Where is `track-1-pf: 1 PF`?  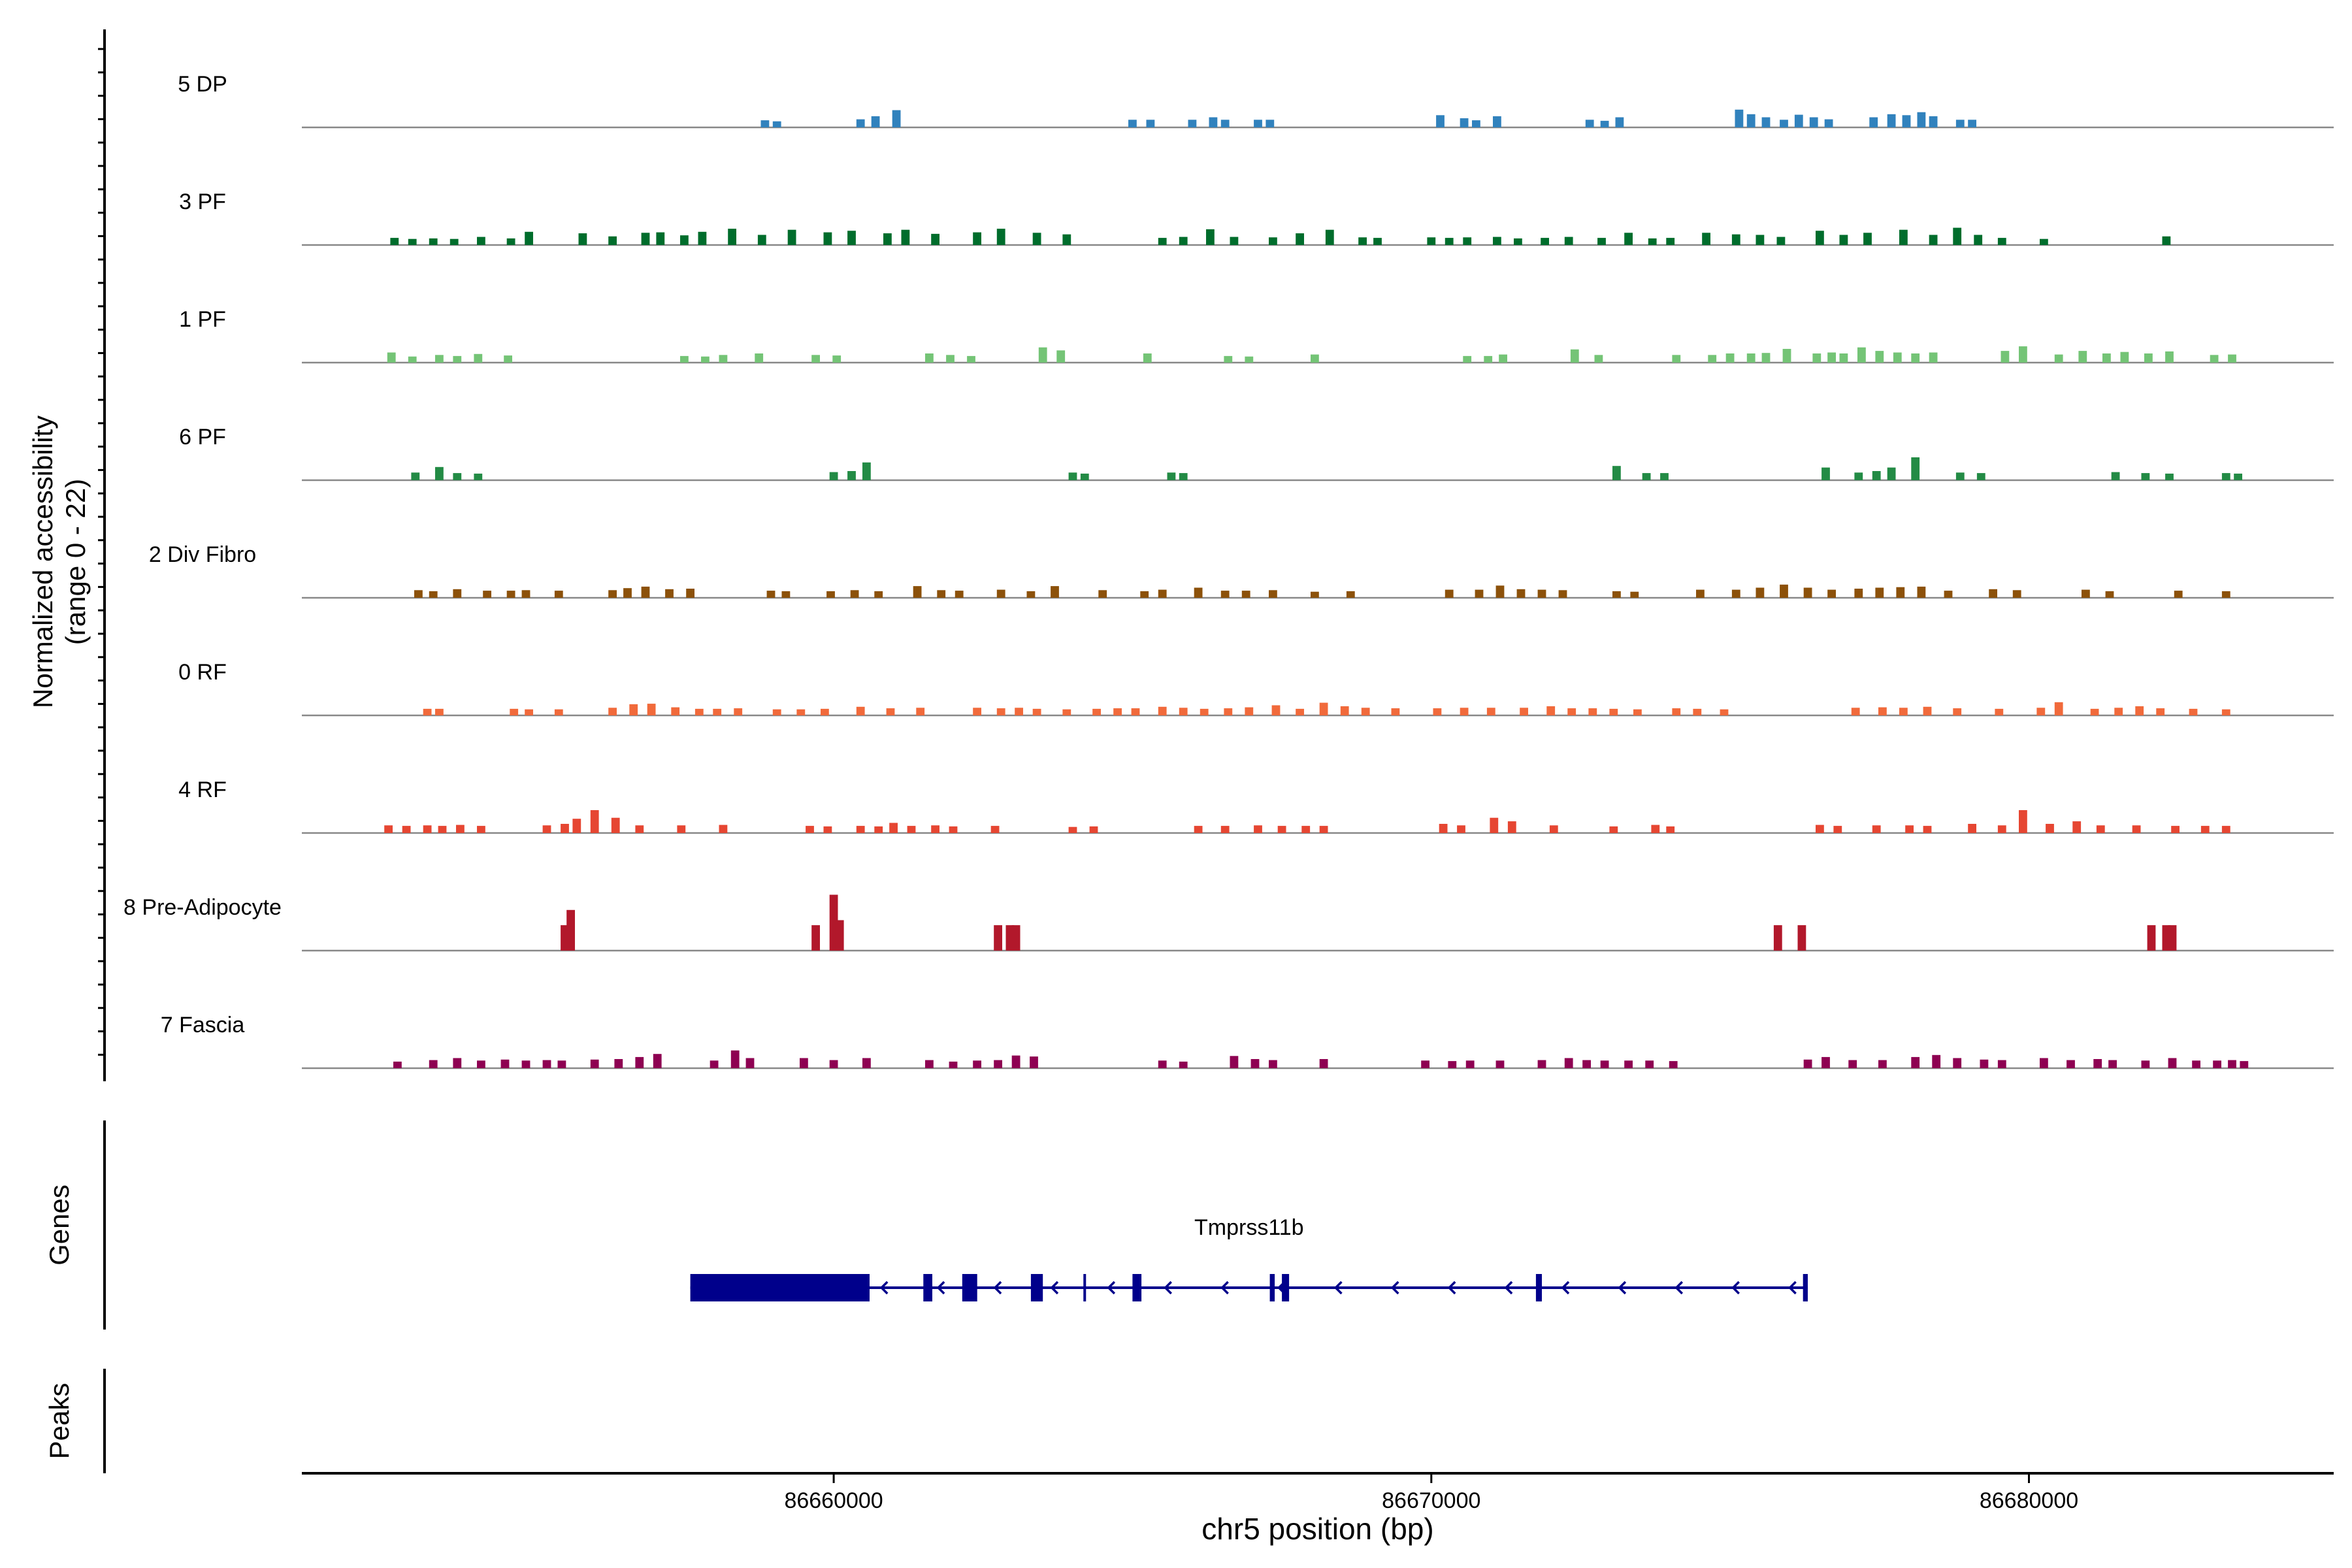 track-1-pf: 1 PF is located at coordinates (1256, 335).